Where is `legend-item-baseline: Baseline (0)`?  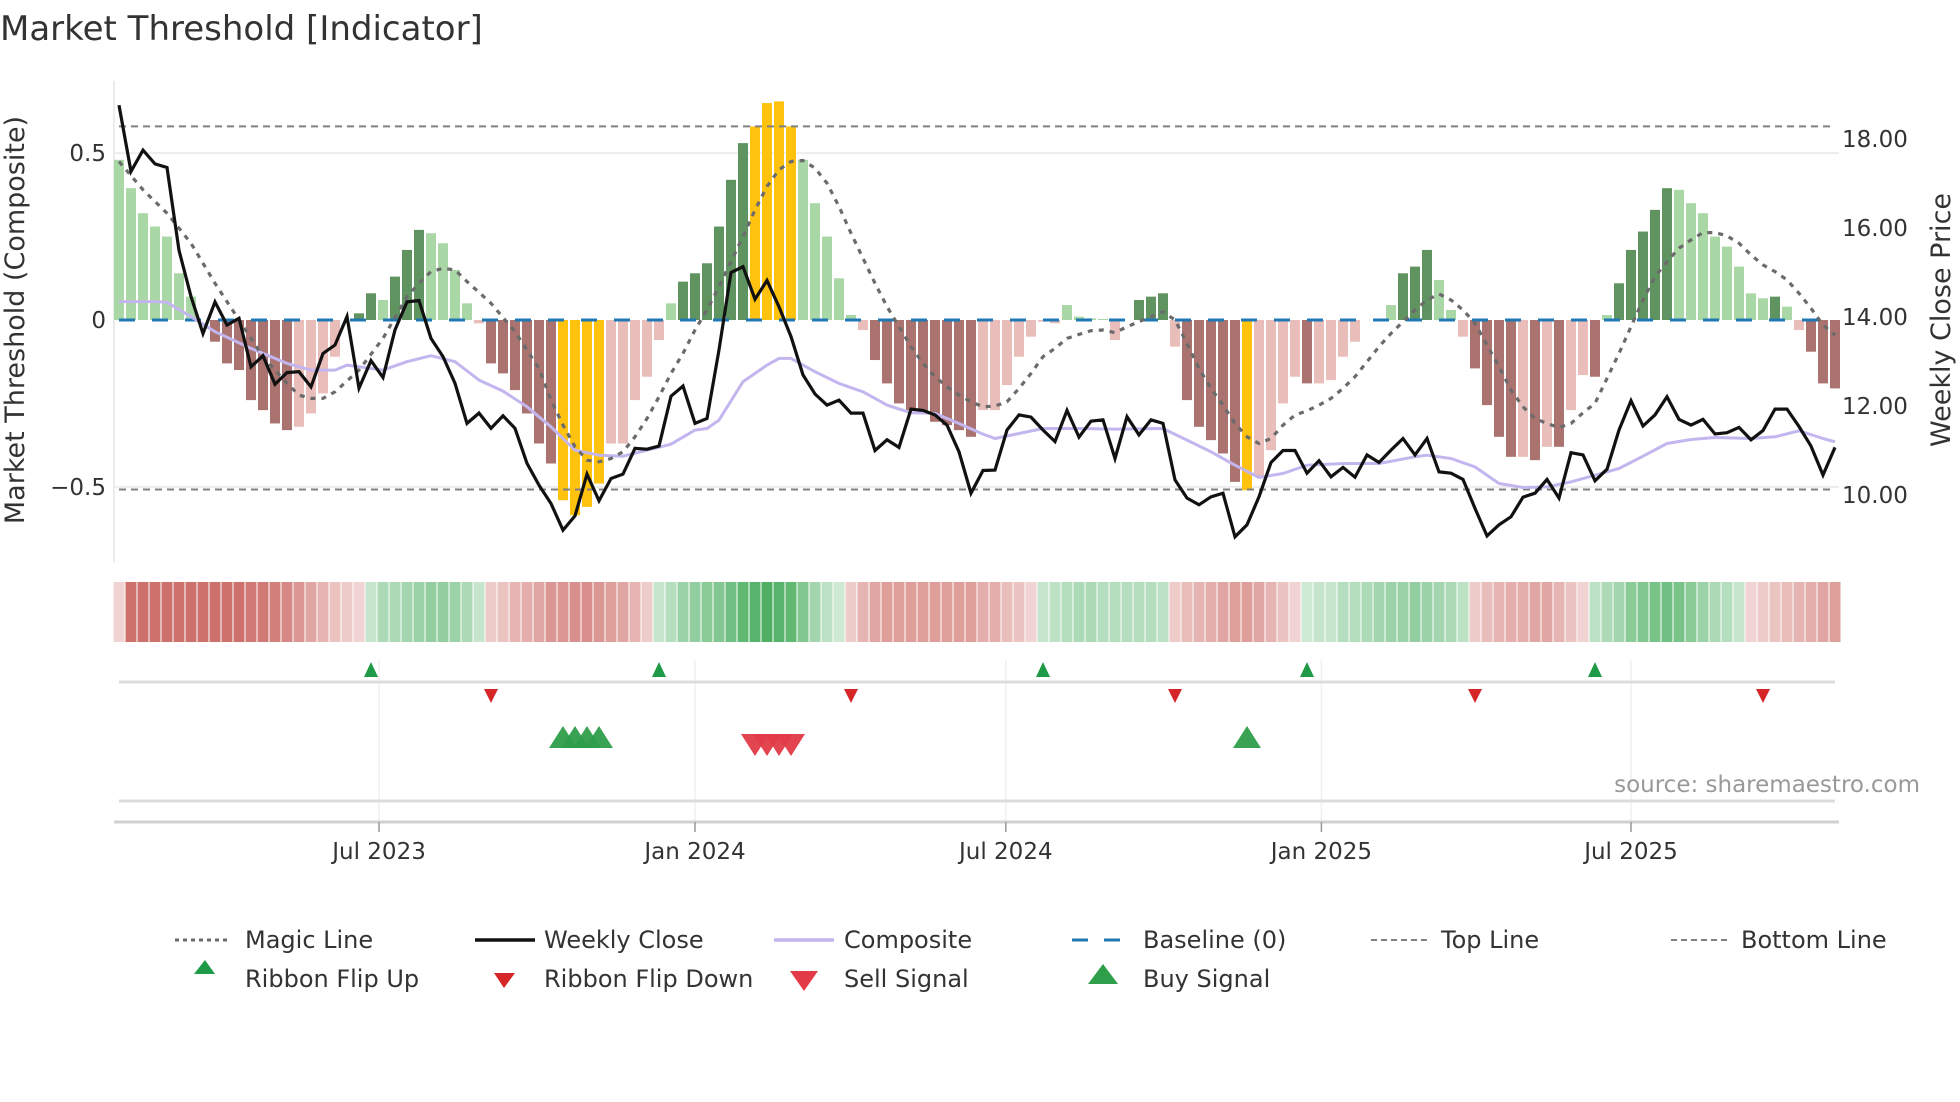
legend-item-baseline: Baseline (0) is located at coordinates (1179, 940).